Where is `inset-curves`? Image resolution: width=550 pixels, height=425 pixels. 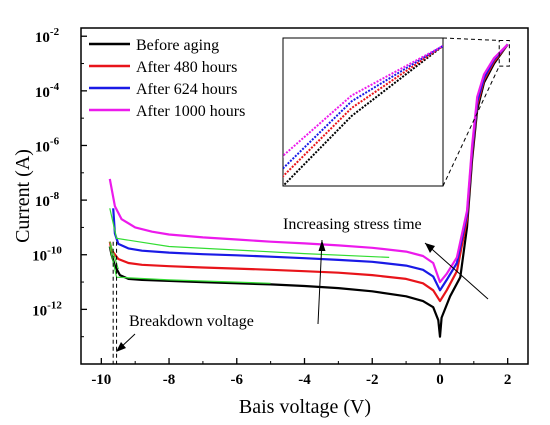 inset-curves is located at coordinates (363, 115).